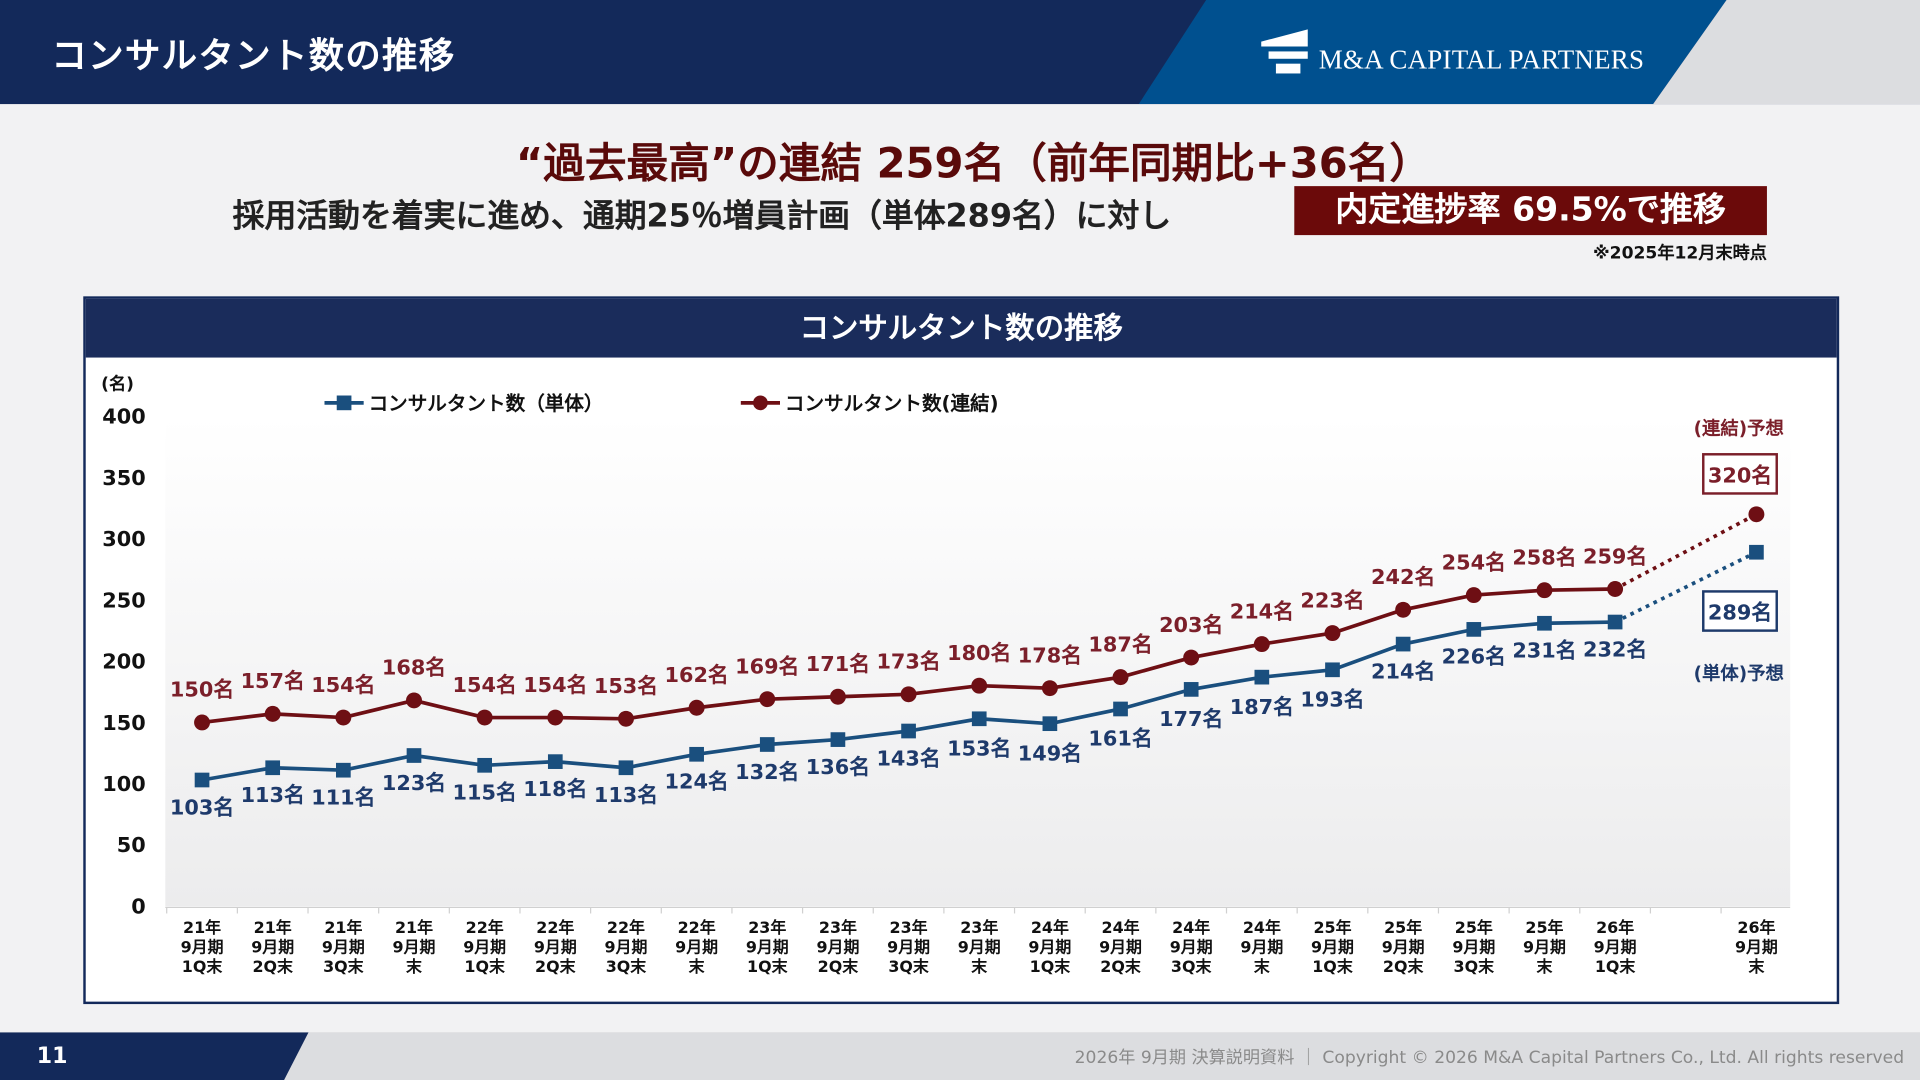  Describe the element at coordinates (1332, 600) in the screenshot. I see `data-label: 223名` at that location.